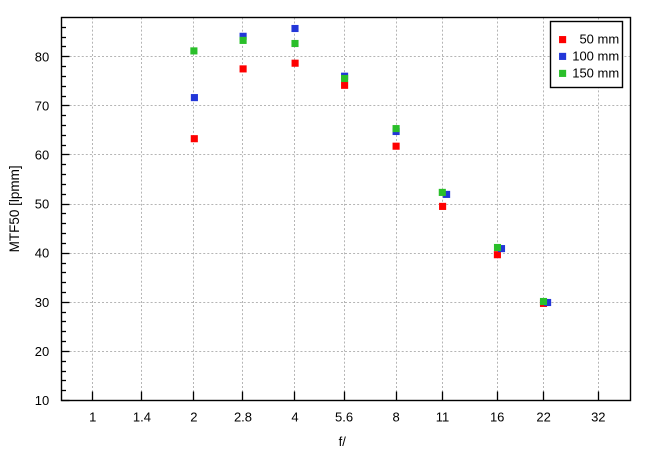 This screenshot has width=655, height=460. Describe the element at coordinates (443, 416) in the screenshot. I see `svg-text: 11` at that location.